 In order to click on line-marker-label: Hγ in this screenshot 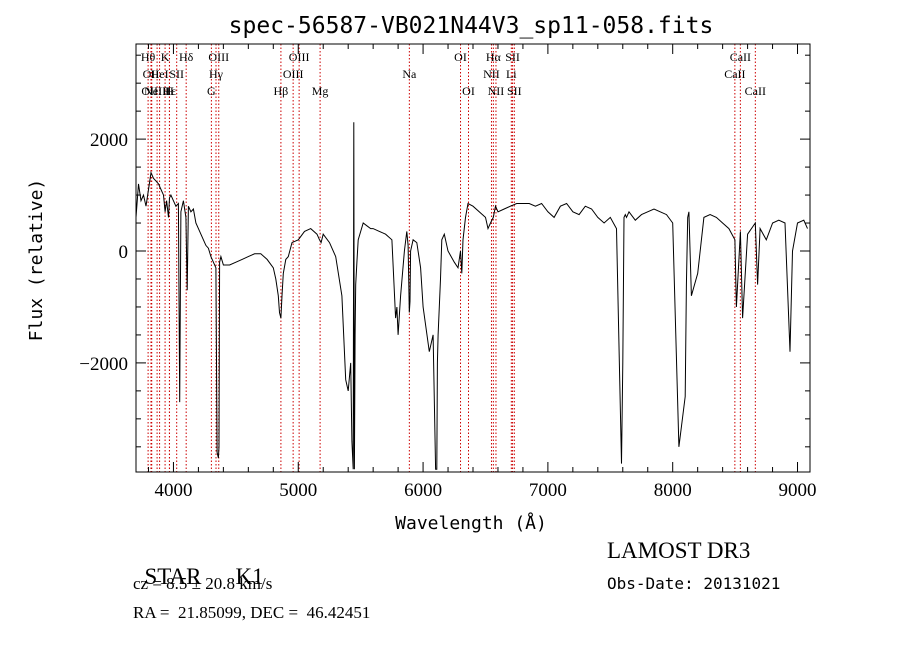, I will do `click(216, 74)`.